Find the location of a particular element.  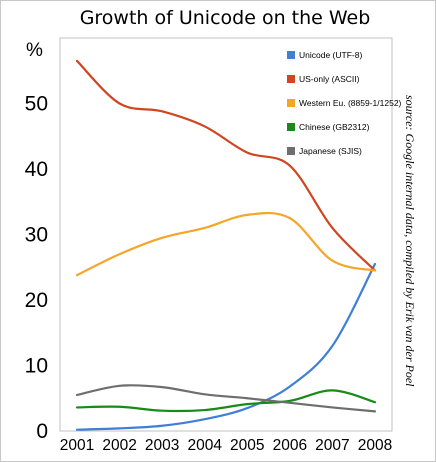

x-tick-label: 2004 is located at coordinates (204, 445).